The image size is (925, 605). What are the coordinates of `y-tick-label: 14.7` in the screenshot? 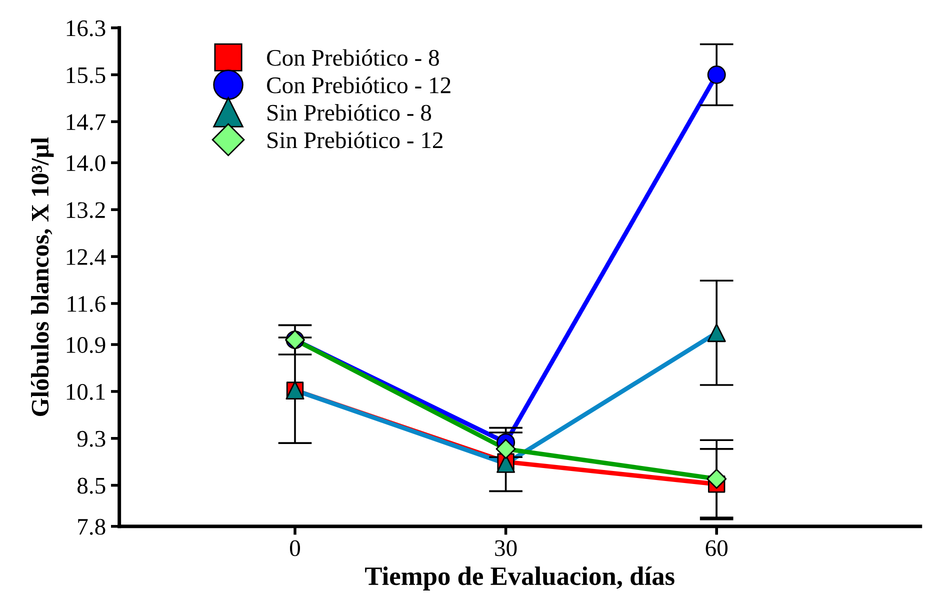 It's located at (86, 122).